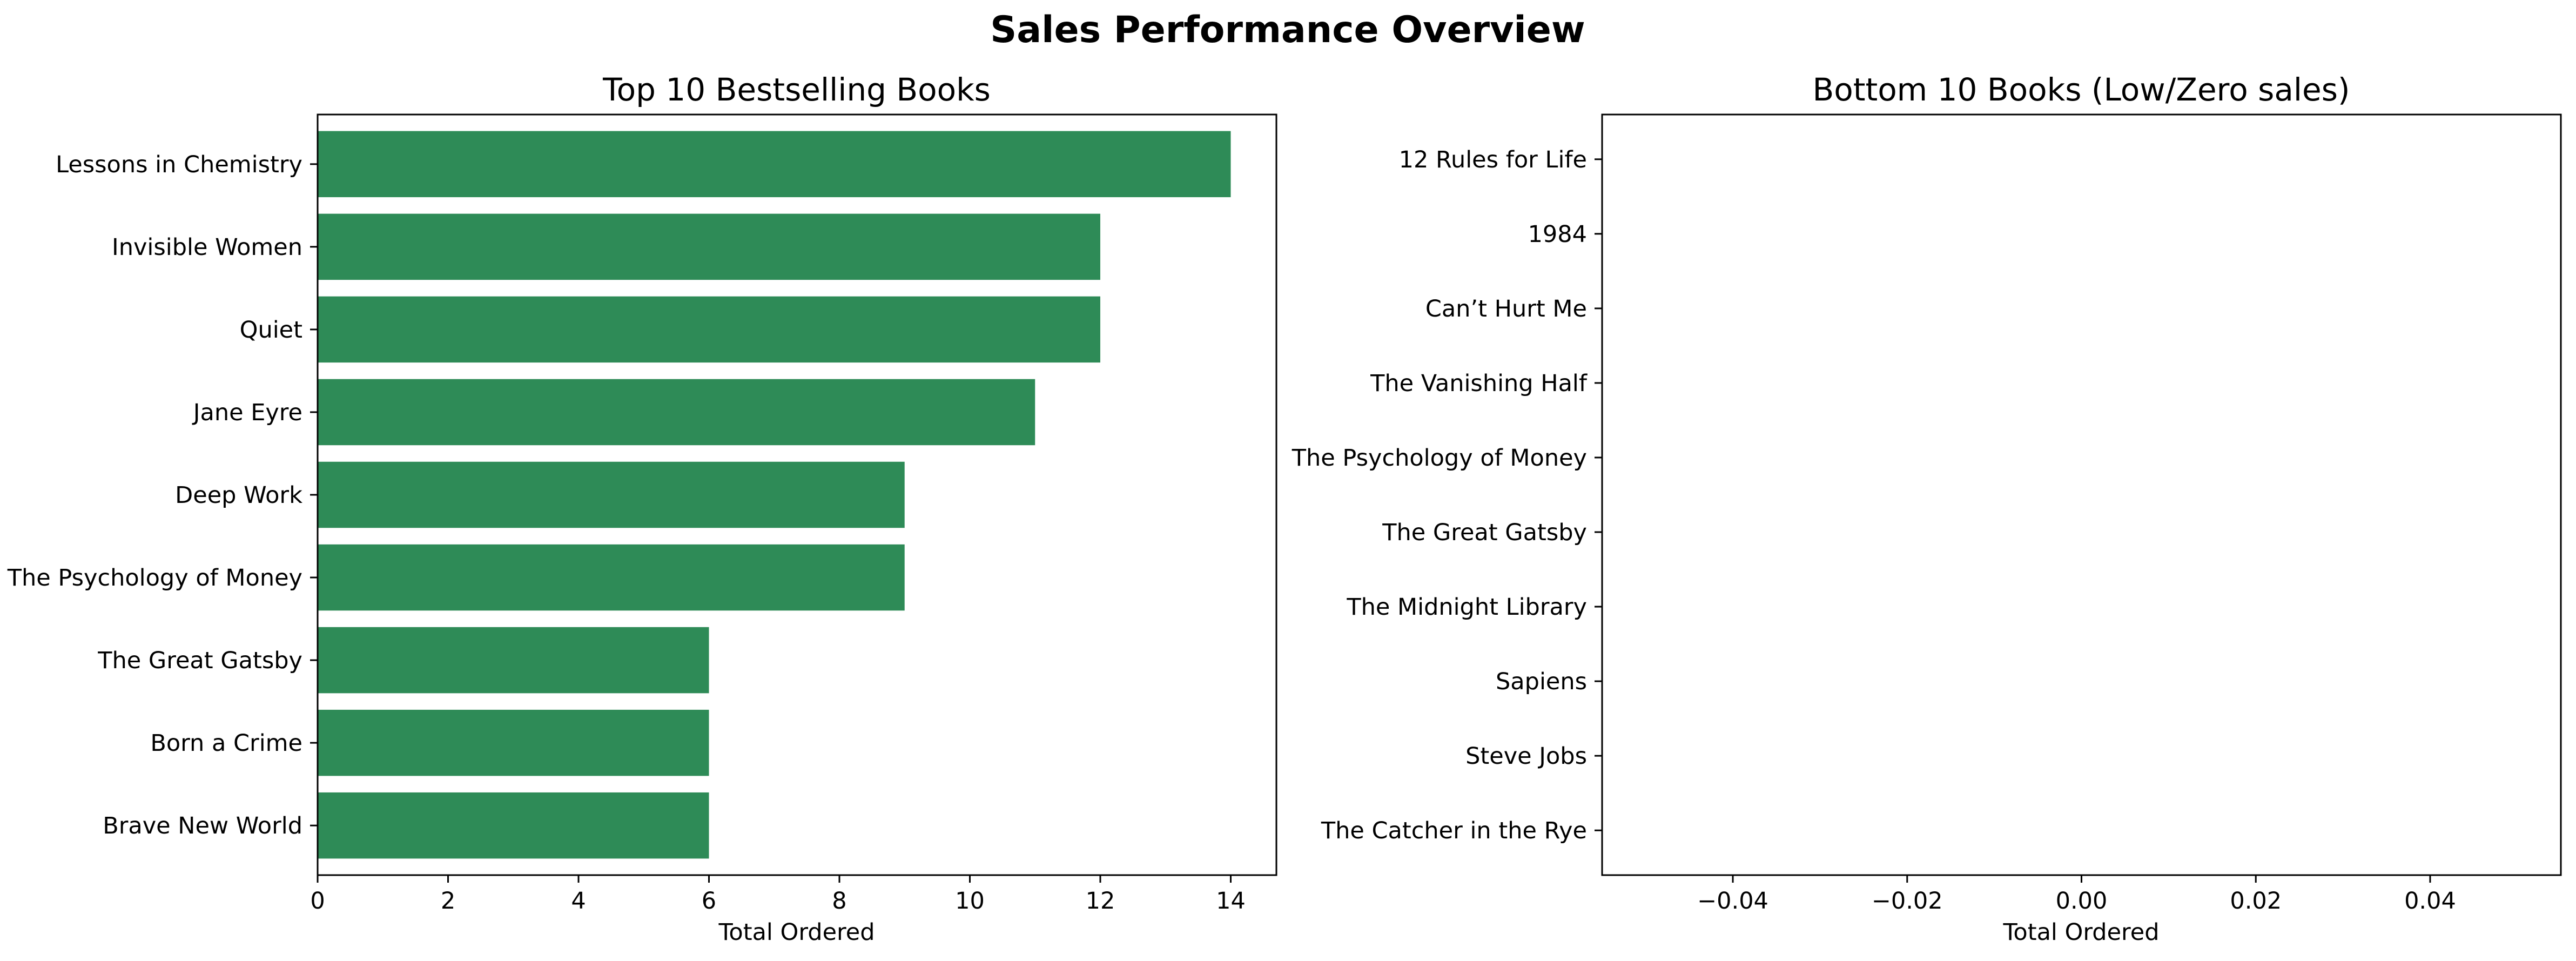  Describe the element at coordinates (2080, 932) in the screenshot. I see `bottom-sellers-x-axis-label: Total Ordered` at that location.